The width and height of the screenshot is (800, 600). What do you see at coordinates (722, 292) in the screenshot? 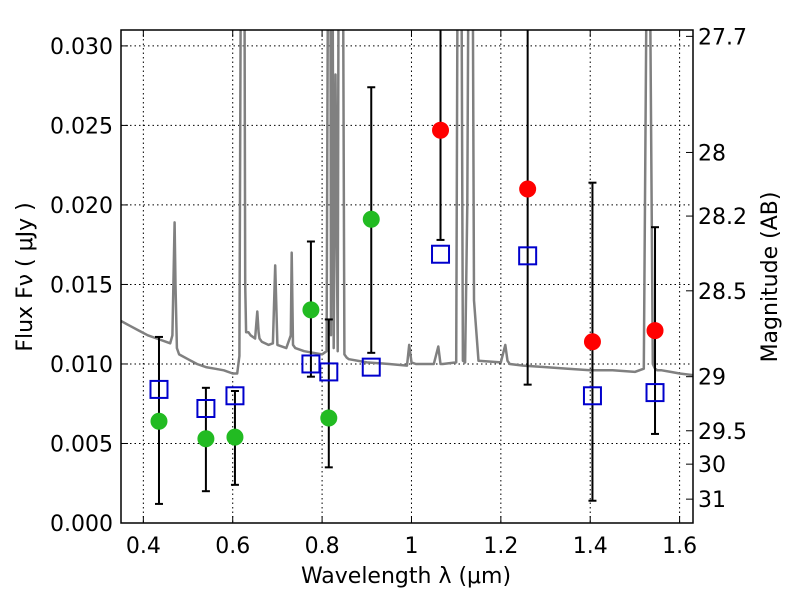
I see `y2-tick-label: 28.5` at bounding box center [722, 292].